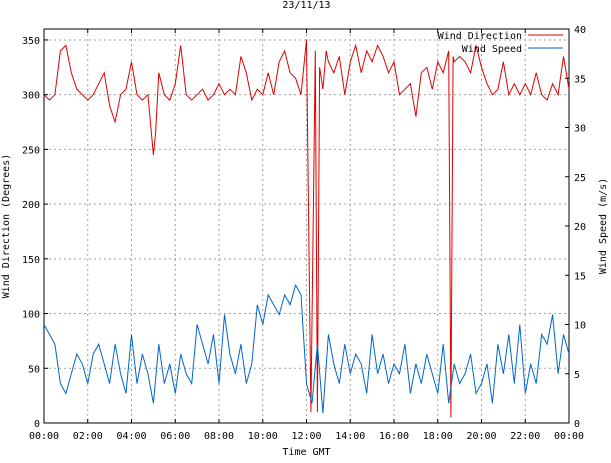  Describe the element at coordinates (580, 227) in the screenshot. I see `y-right-tick-label: 20` at that location.